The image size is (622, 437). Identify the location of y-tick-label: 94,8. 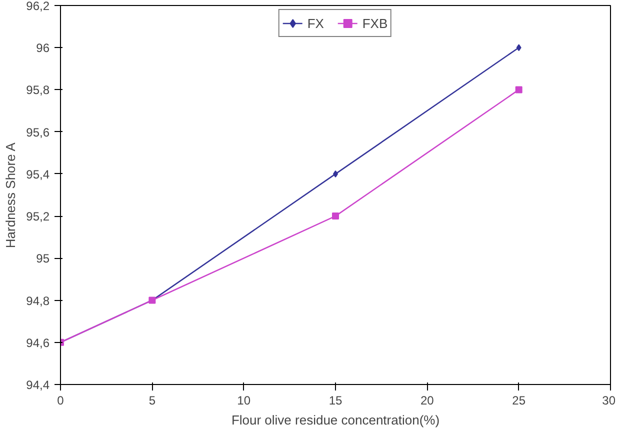
(38, 301).